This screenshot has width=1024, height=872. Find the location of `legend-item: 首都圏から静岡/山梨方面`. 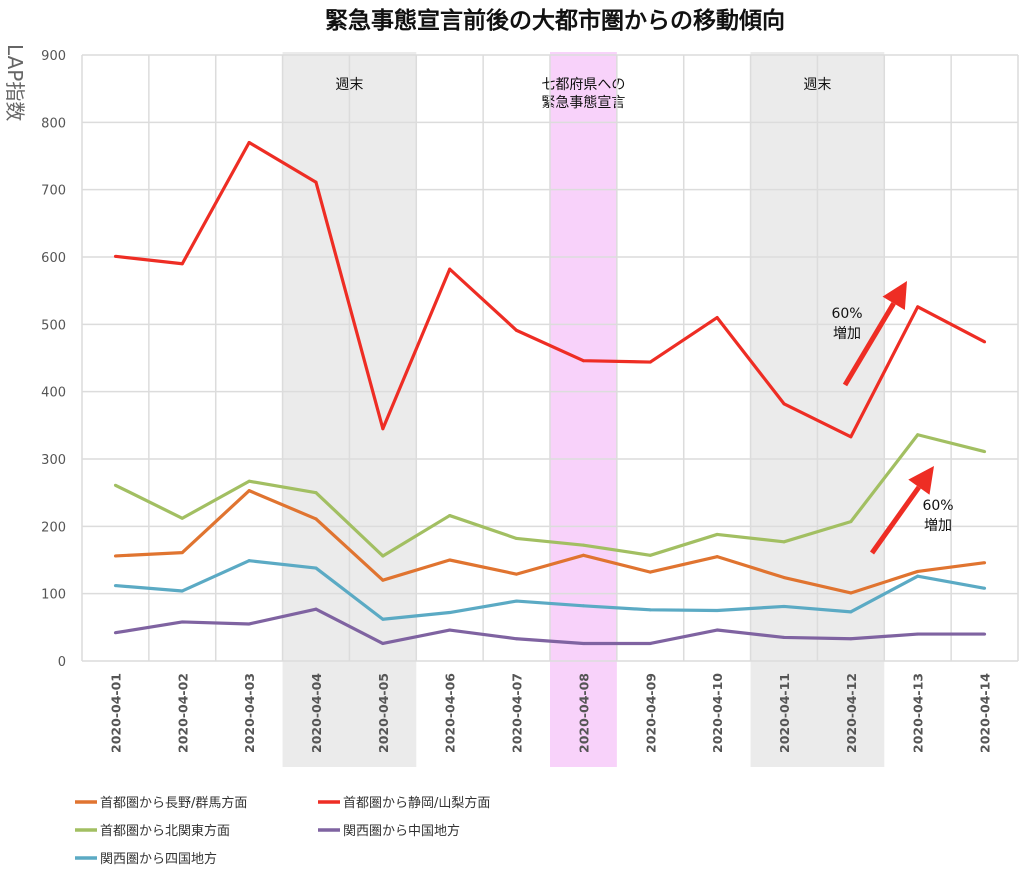

legend-item: 首都圏から静岡/山梨方面 is located at coordinates (404, 803).